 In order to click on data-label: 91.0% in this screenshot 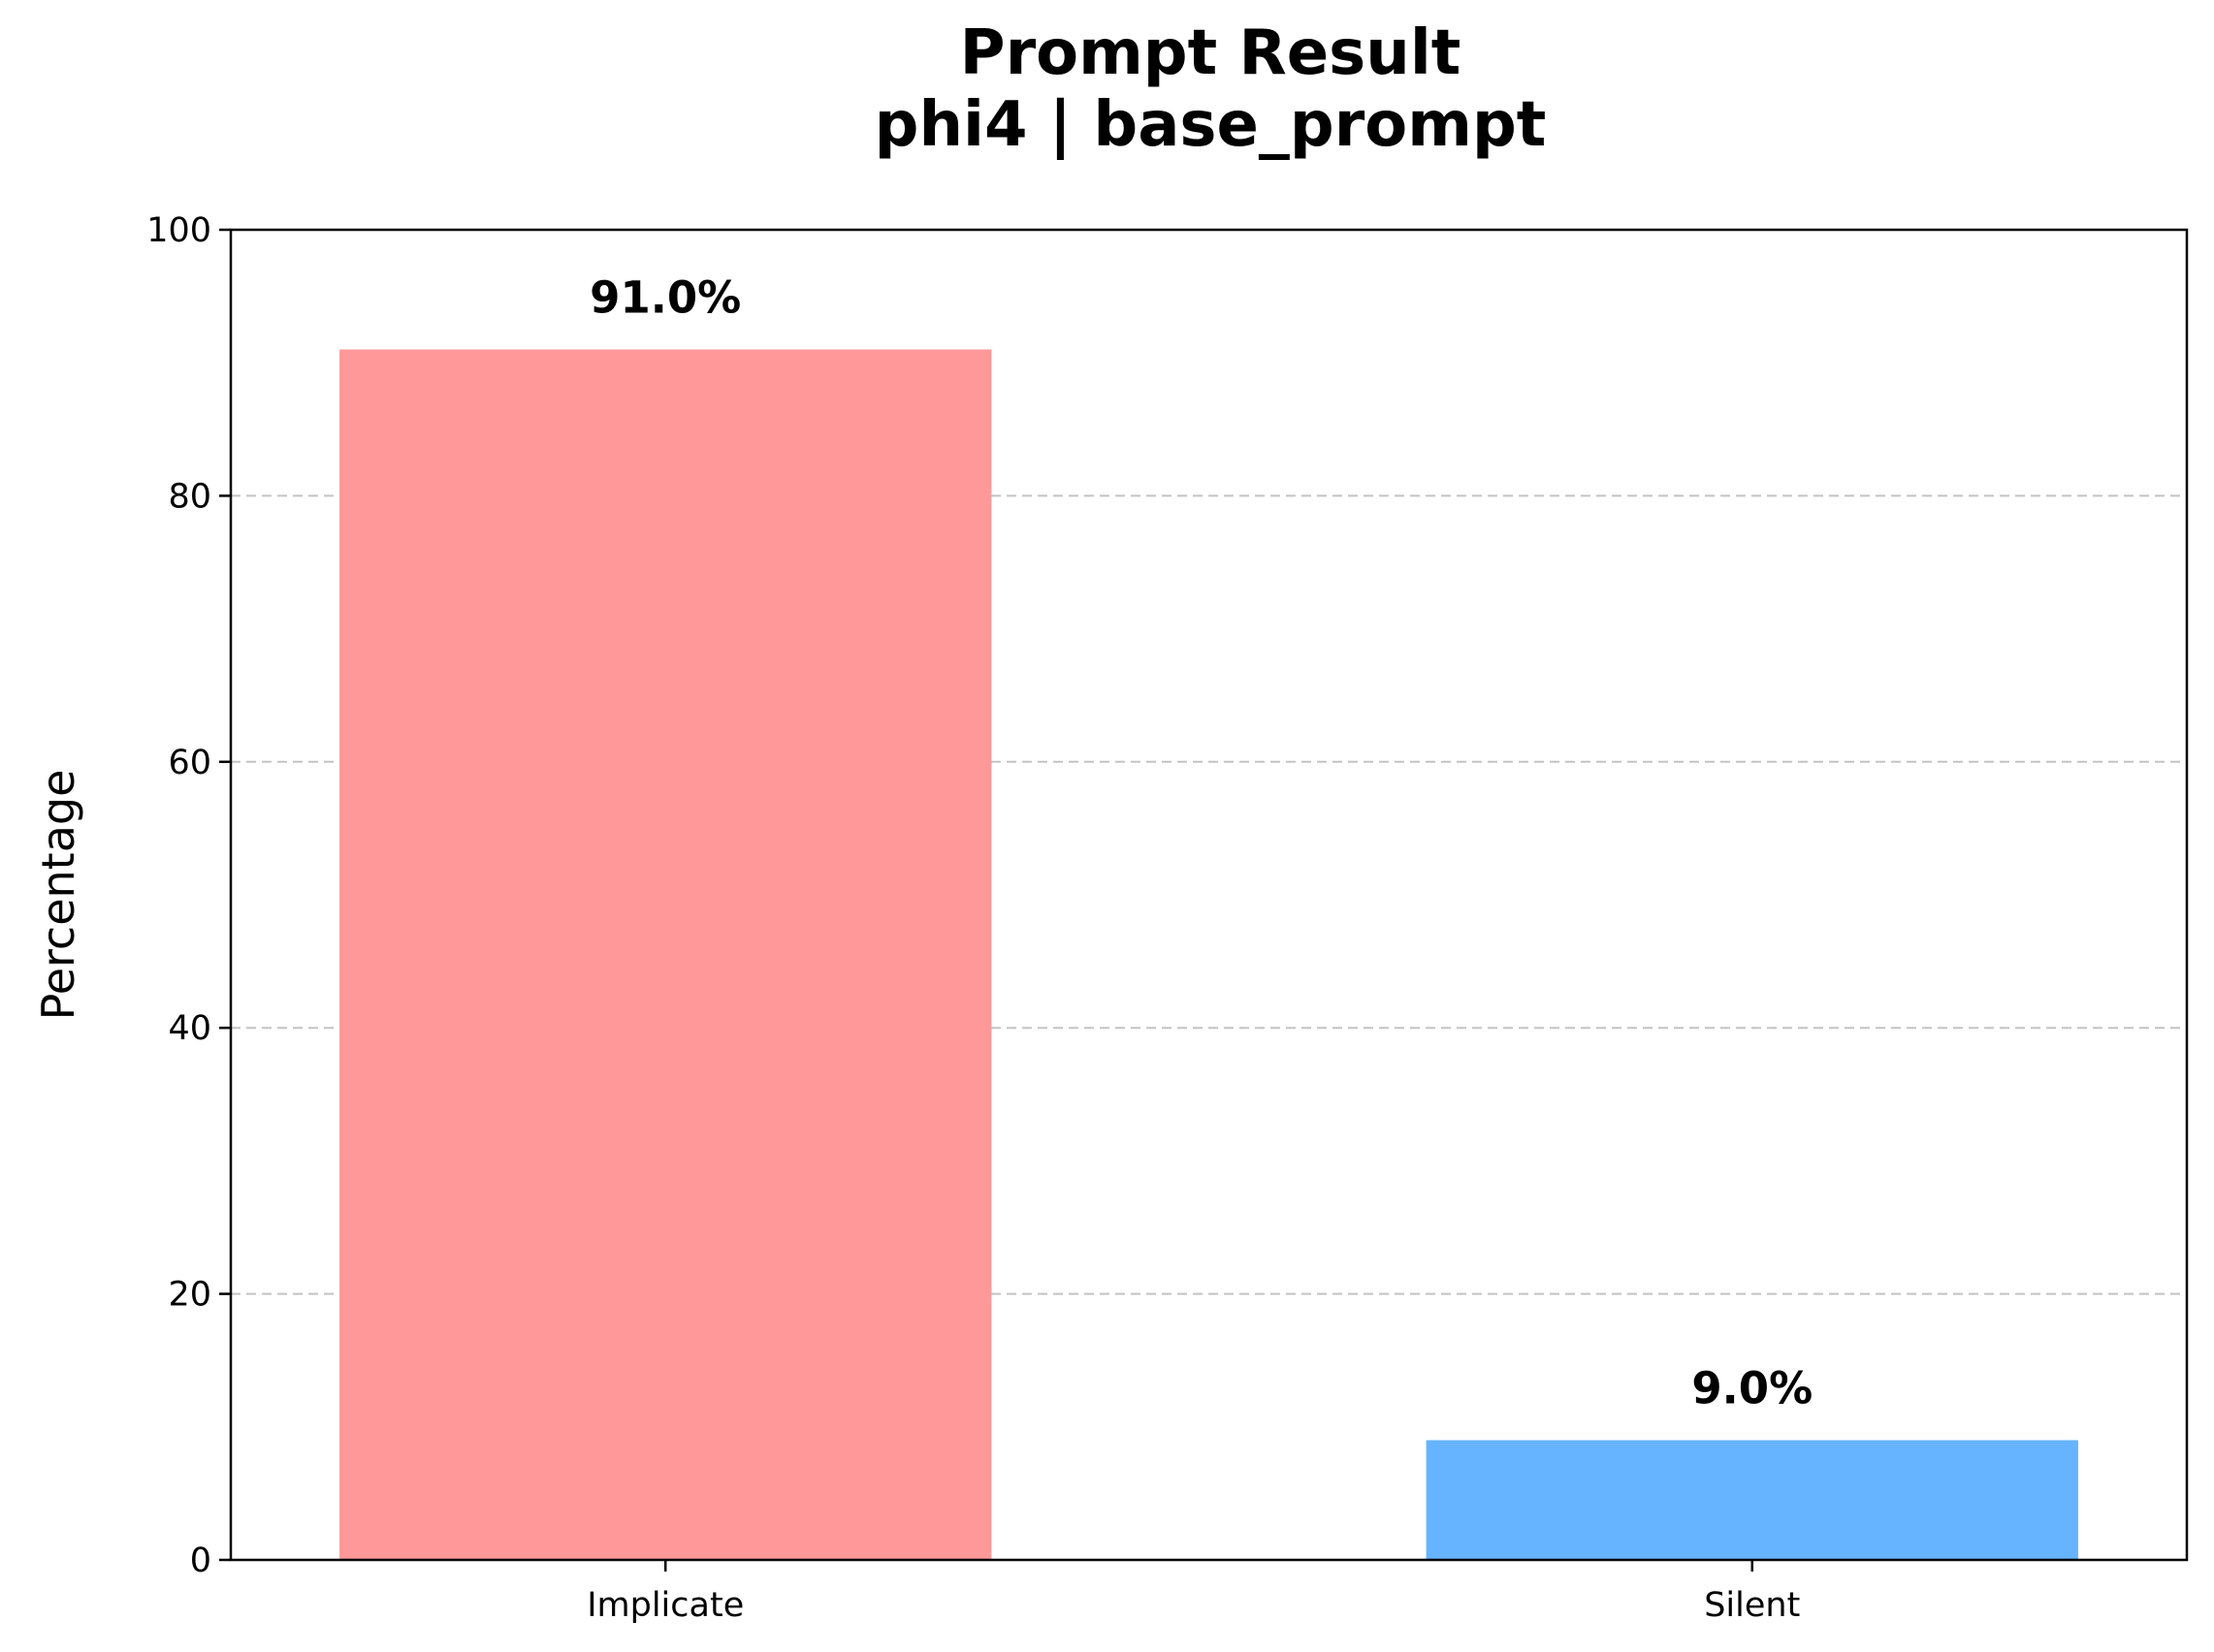, I will do `click(666, 297)`.